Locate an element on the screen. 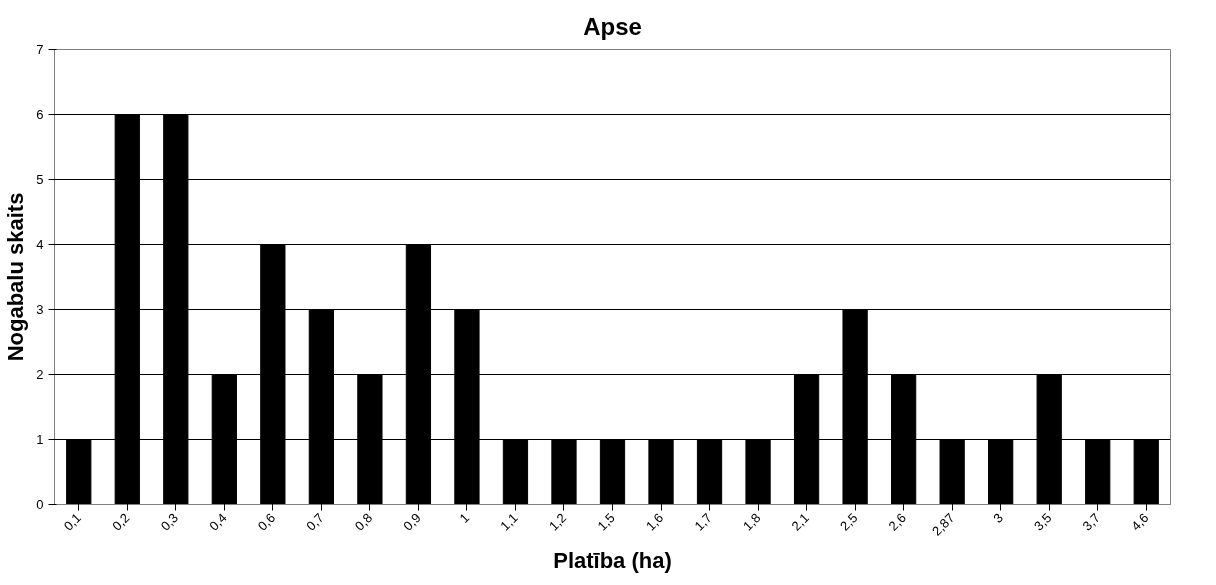  chart-title: Apse is located at coordinates (612, 26).